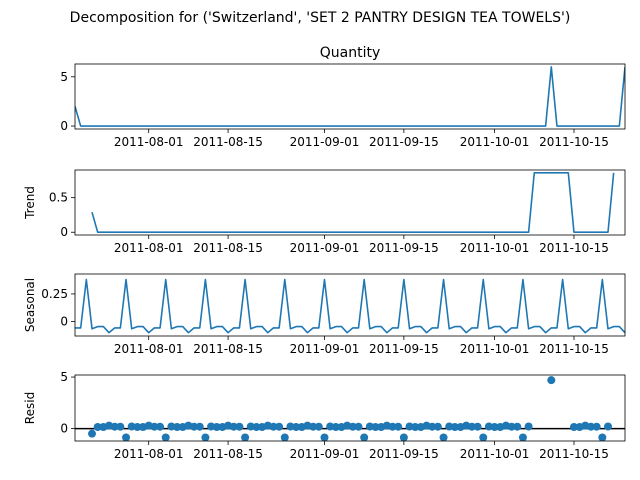  I want to click on y-axis-label: Resid, so click(30, 408).